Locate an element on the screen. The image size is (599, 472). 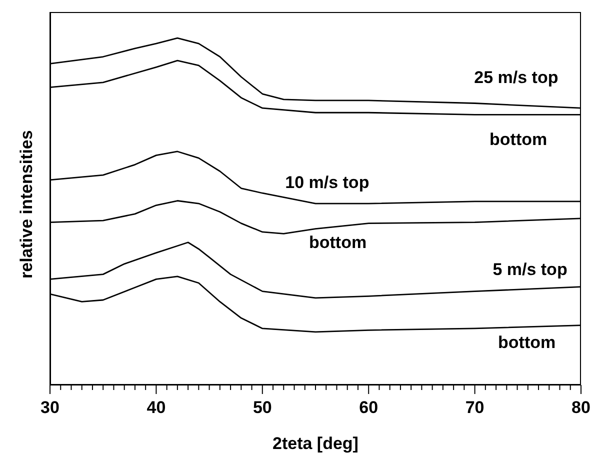
x-tick-label: 60 is located at coordinates (368, 407).